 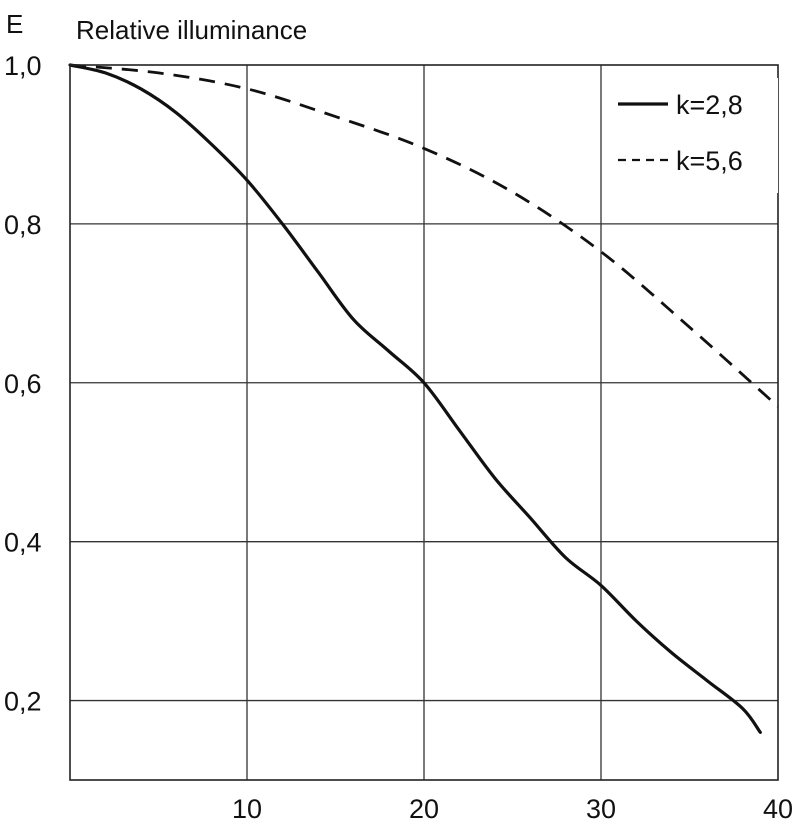 I want to click on legend-box, so click(x=693, y=135).